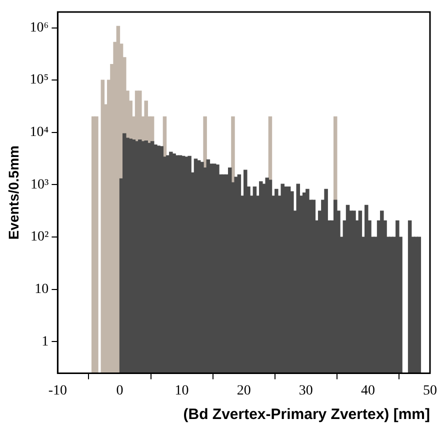 This screenshot has width=440, height=428. What do you see at coordinates (58, 390) in the screenshot?
I see `x-tick-label: -10` at bounding box center [58, 390].